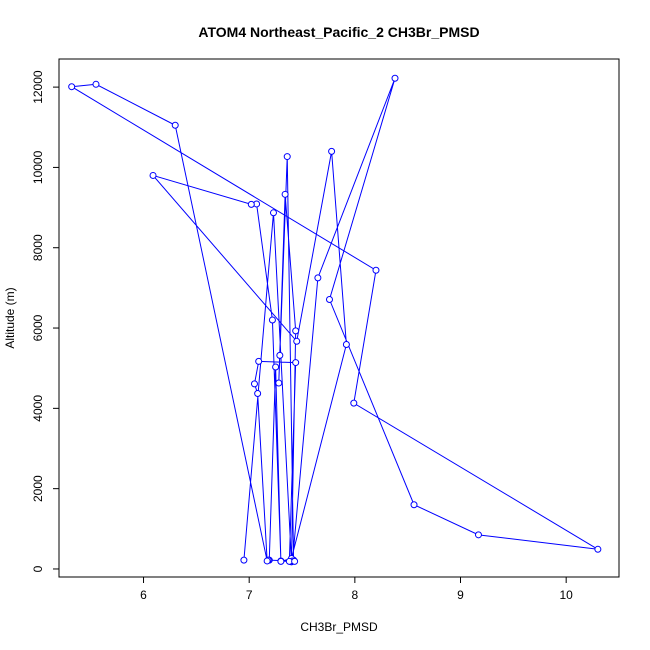  I want to click on y-tick-label: 0, so click(38, 568).